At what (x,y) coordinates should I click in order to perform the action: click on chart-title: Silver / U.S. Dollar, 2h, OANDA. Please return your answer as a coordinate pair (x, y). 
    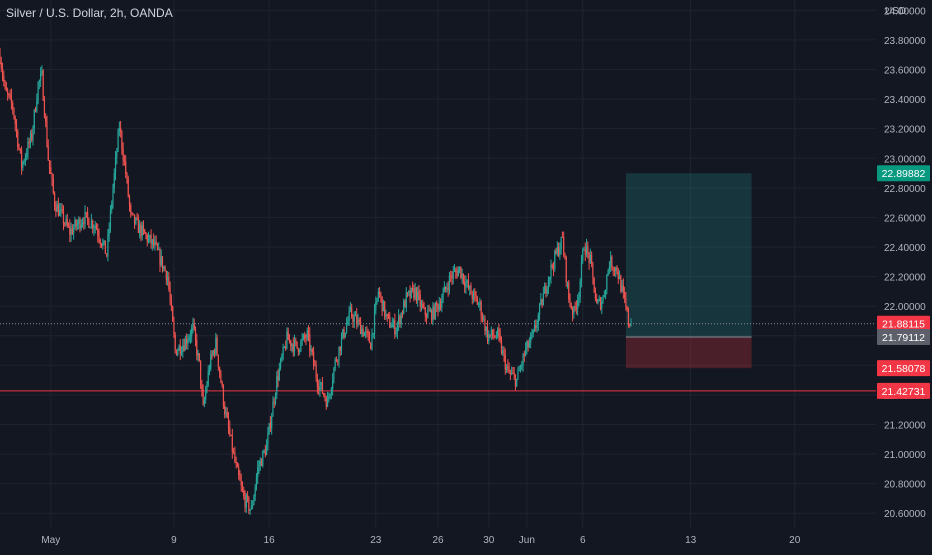
    Looking at the image, I should click on (89, 13).